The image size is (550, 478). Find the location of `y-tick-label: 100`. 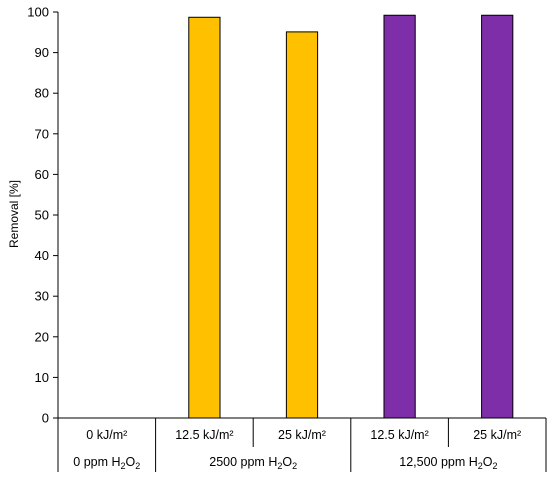

y-tick-label: 100 is located at coordinates (38, 12).